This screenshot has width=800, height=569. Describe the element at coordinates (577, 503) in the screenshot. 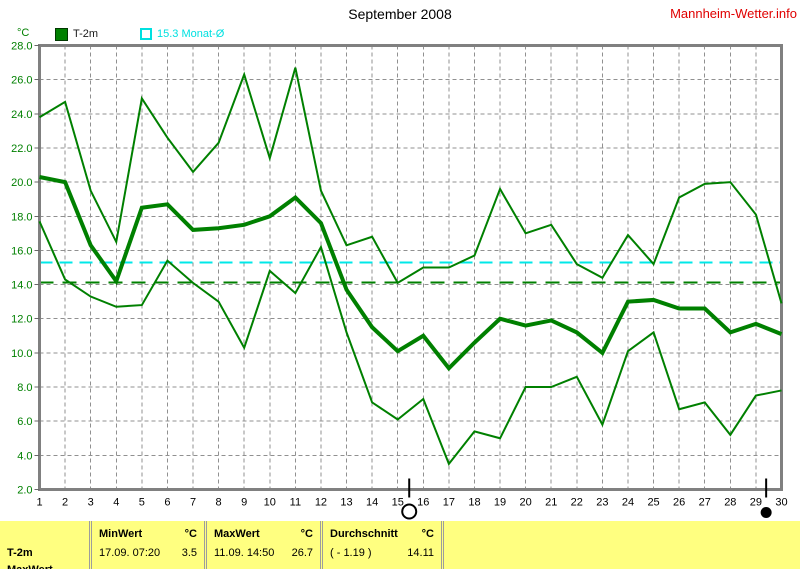

I see `x-tick-label: 22` at that location.